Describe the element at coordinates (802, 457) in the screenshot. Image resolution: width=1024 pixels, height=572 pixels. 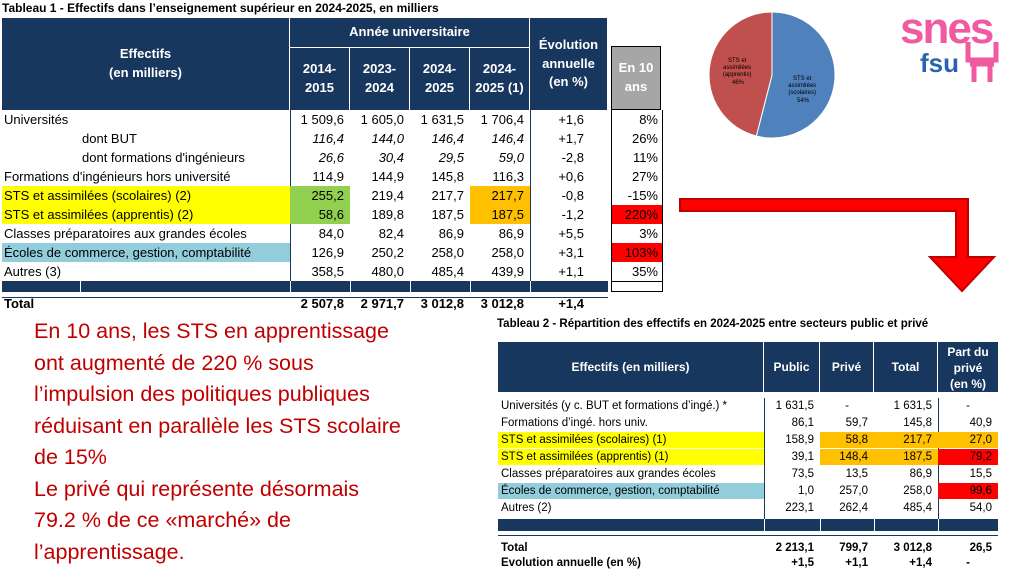
I see `cell-public: 39,1` at that location.